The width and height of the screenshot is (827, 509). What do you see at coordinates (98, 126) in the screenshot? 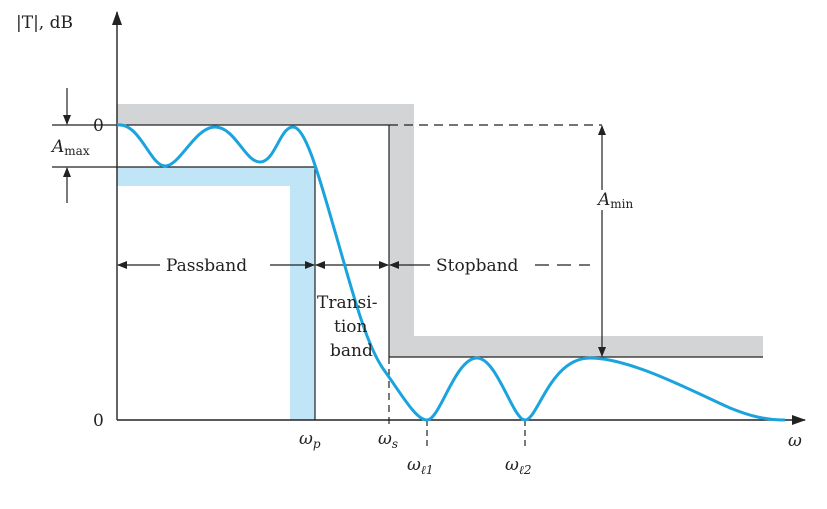
I see `zero-top-label: 0` at bounding box center [98, 126].